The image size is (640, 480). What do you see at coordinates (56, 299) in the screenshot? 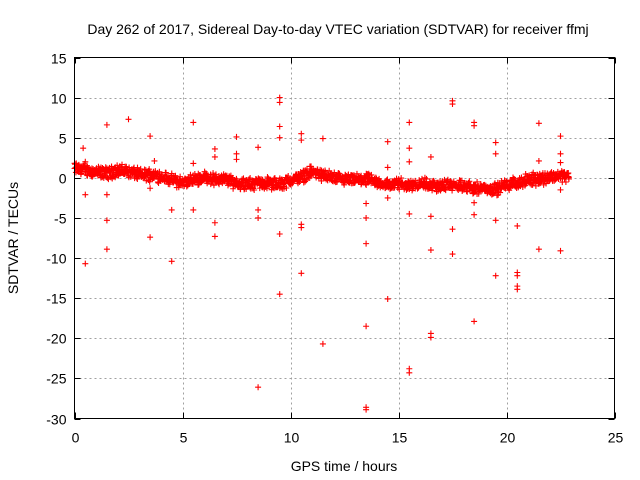
I see `y-tick-label: -15` at bounding box center [56, 299].